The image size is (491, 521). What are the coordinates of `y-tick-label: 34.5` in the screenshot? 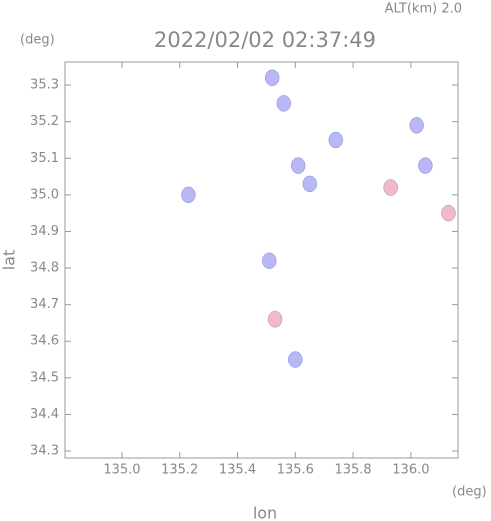 It's located at (44, 377).